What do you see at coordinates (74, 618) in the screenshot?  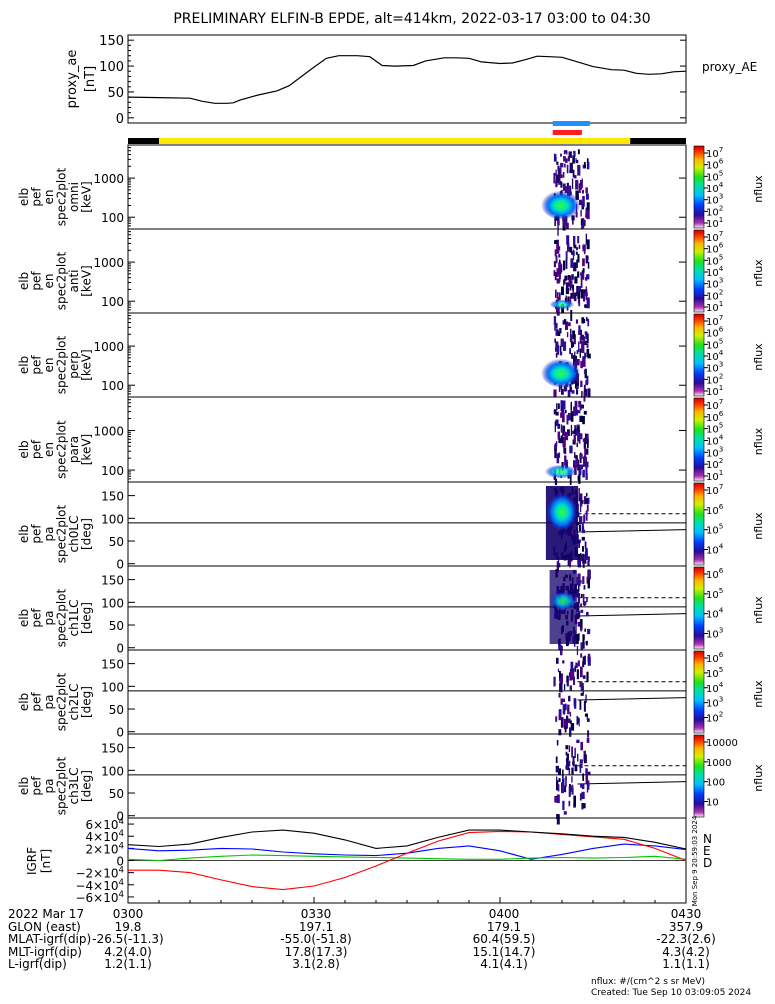 I see `panel-ylabel-line: ch1LC` at bounding box center [74, 618].